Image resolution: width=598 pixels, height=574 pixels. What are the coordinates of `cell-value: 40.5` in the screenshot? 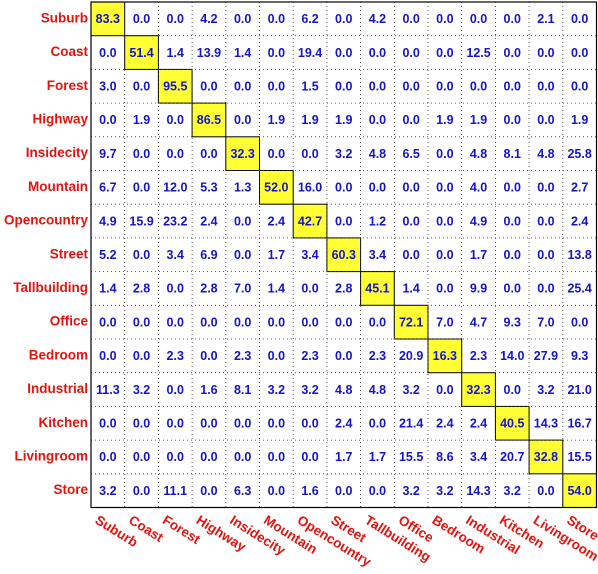 It's located at (512, 424).